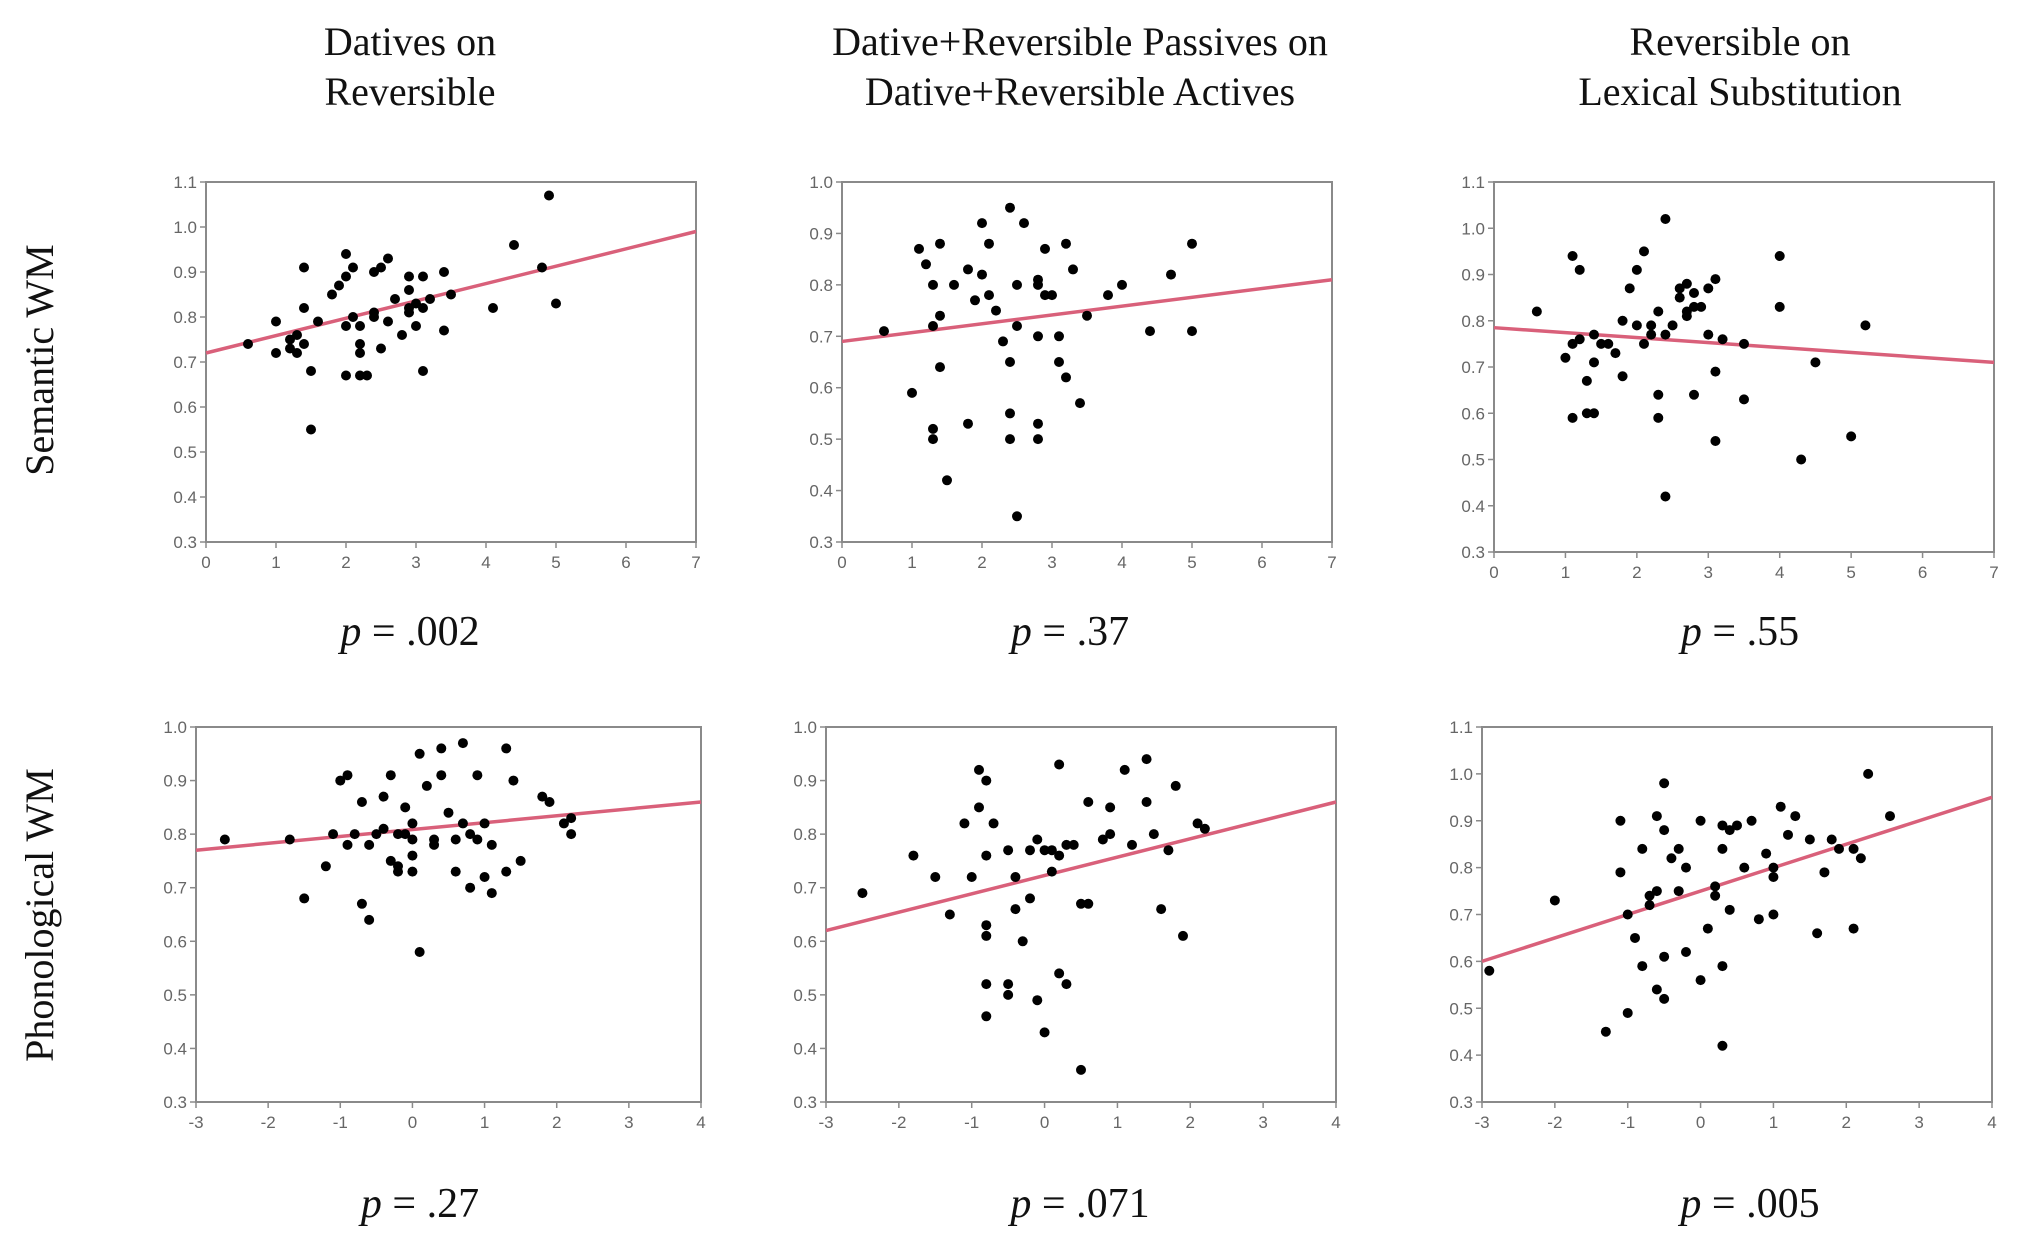 This screenshot has width=2030, height=1241. I want to click on scatter-phonological-passives: 0.3 0.4 0.5 0.6 0.7 0.8 0.9 1.0 -3 -2 -1 0 1 2 3 4, so click(1066, 925).